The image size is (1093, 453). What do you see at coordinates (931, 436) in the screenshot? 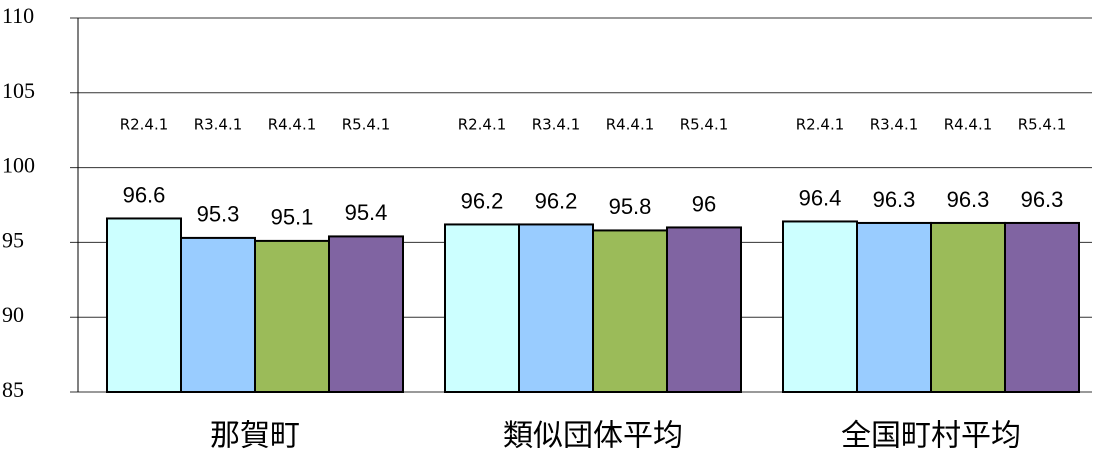
I see `x-tick-label: 全国町村平均` at bounding box center [931, 436].